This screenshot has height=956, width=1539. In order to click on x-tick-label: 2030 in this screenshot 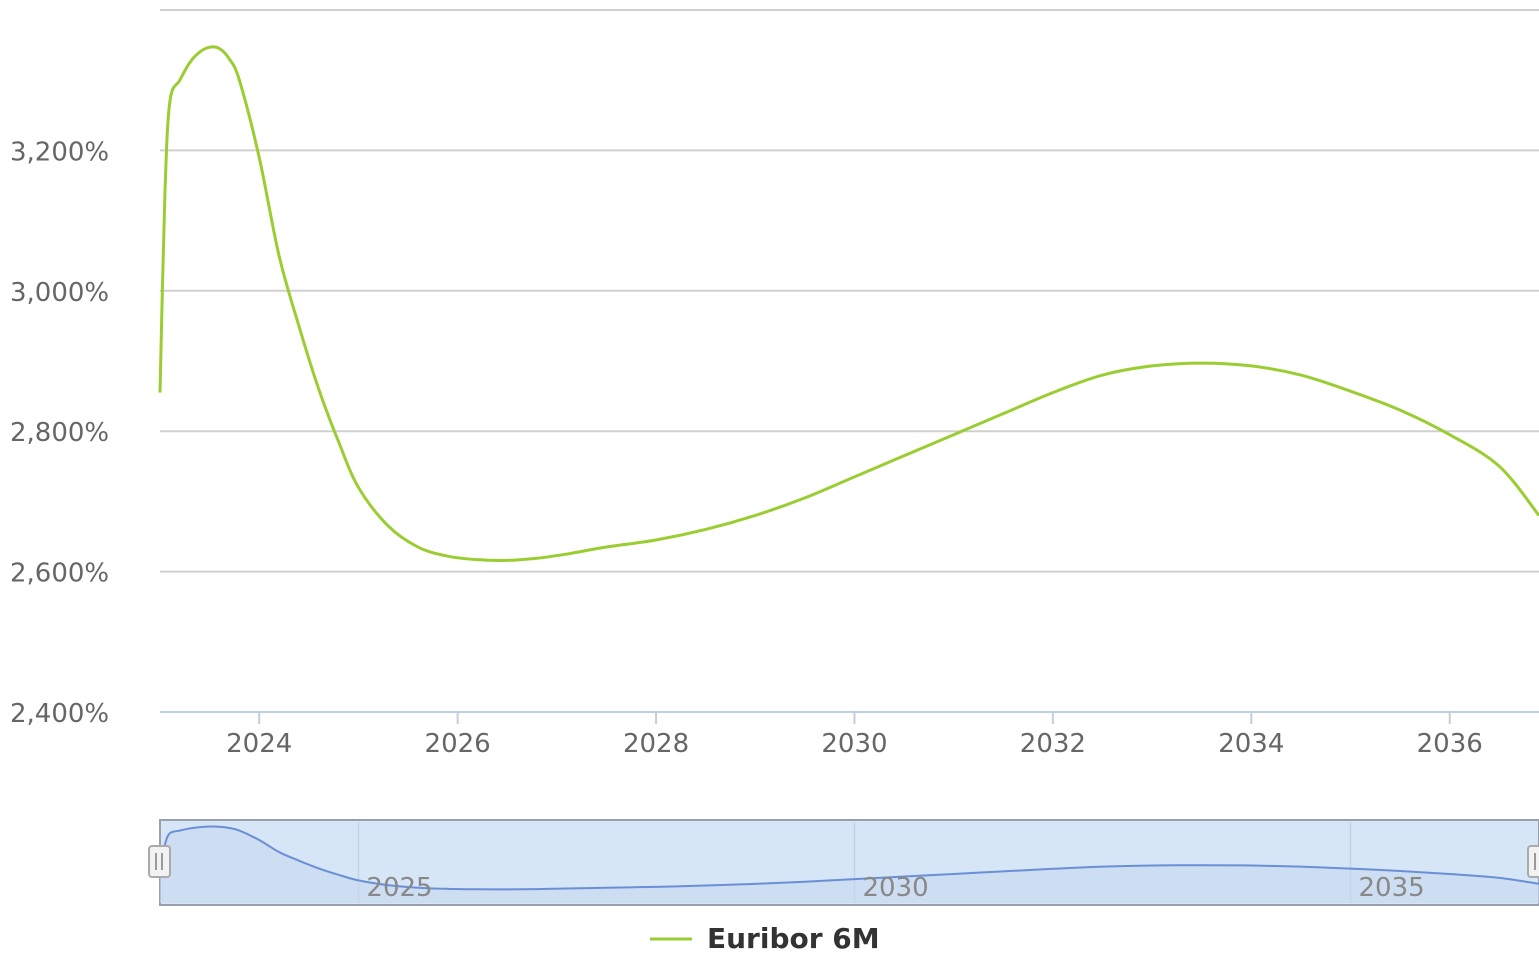, I will do `click(854, 744)`.